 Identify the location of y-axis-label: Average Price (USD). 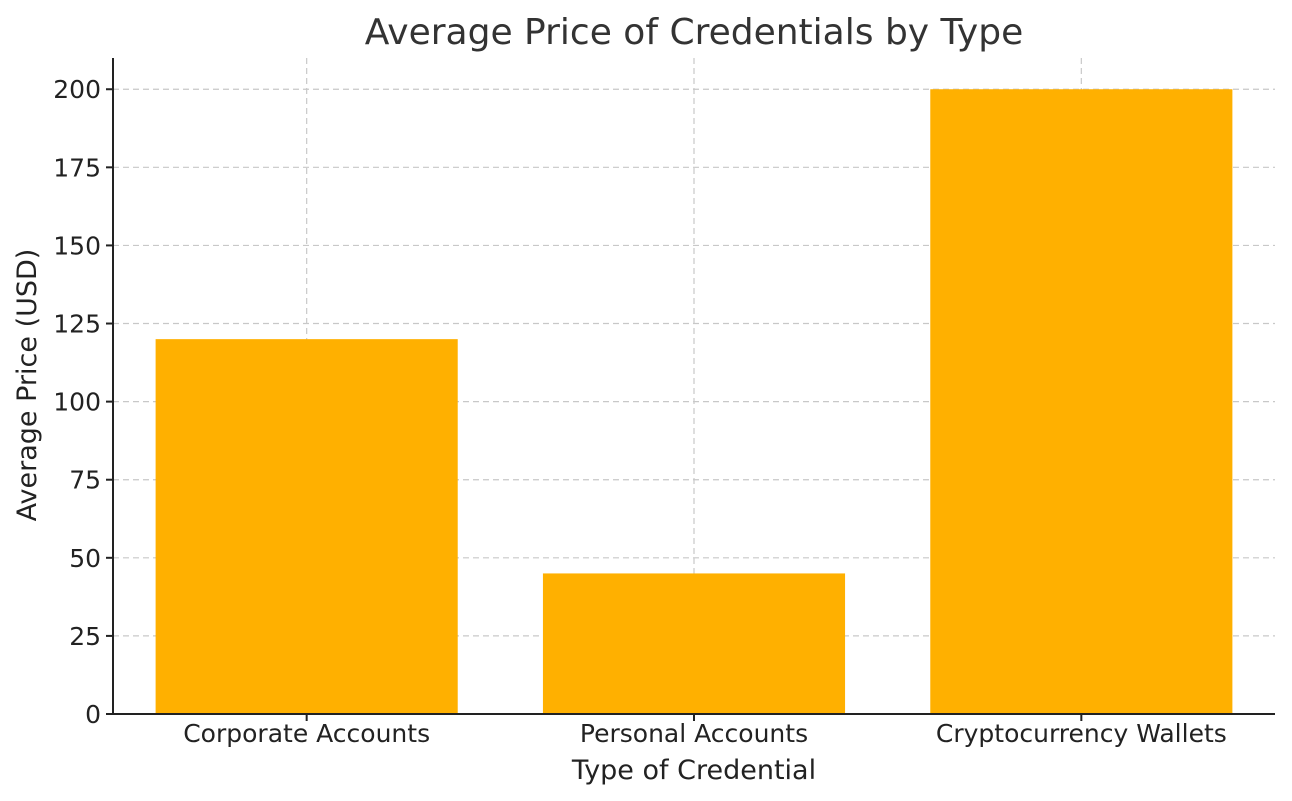
(27, 385).